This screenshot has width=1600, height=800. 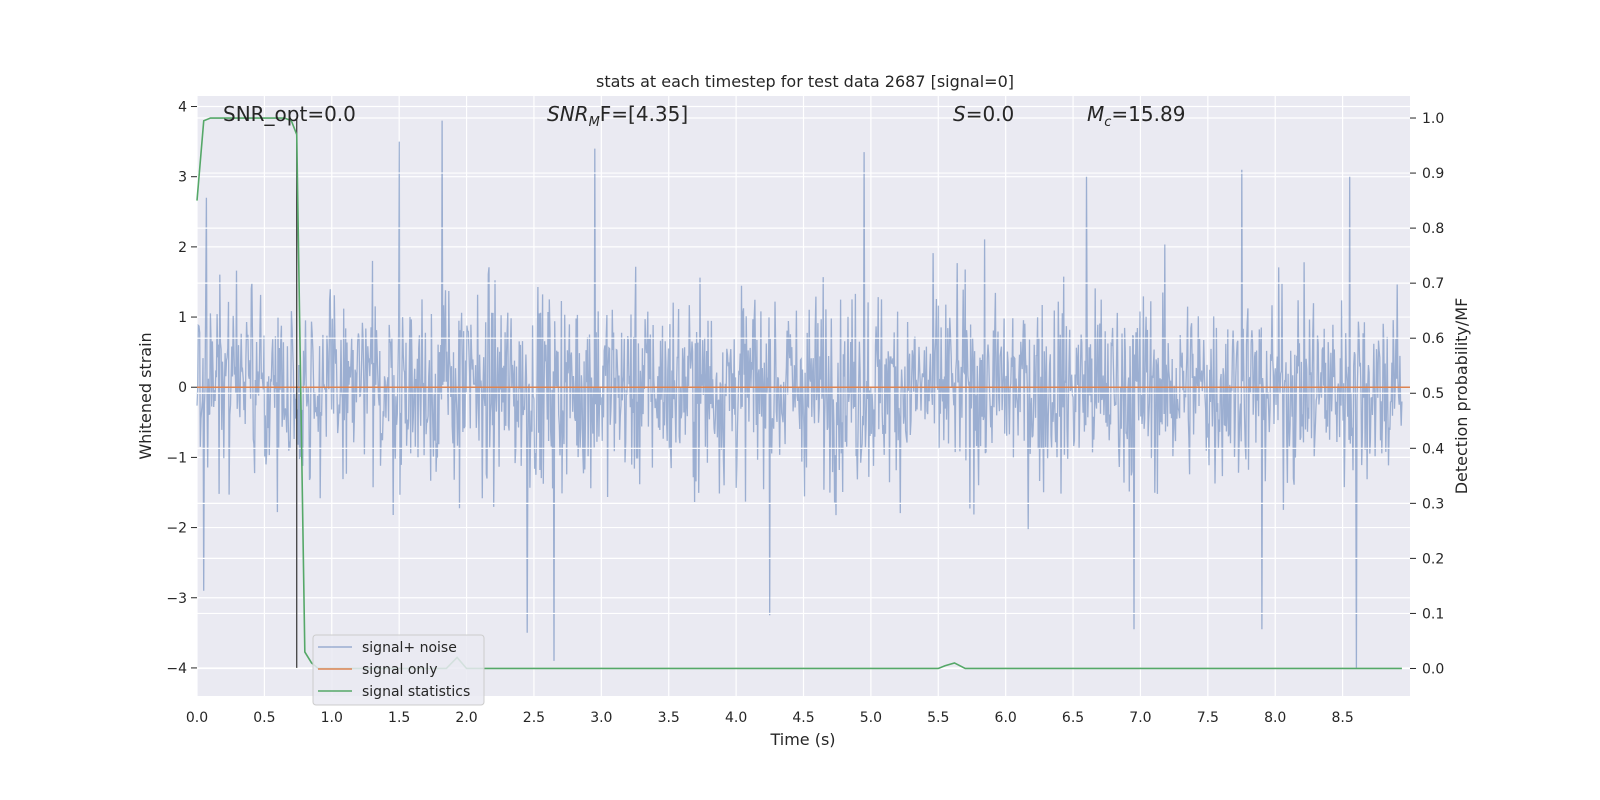 What do you see at coordinates (802, 739) in the screenshot?
I see `x-axis-label: Time (s)` at bounding box center [802, 739].